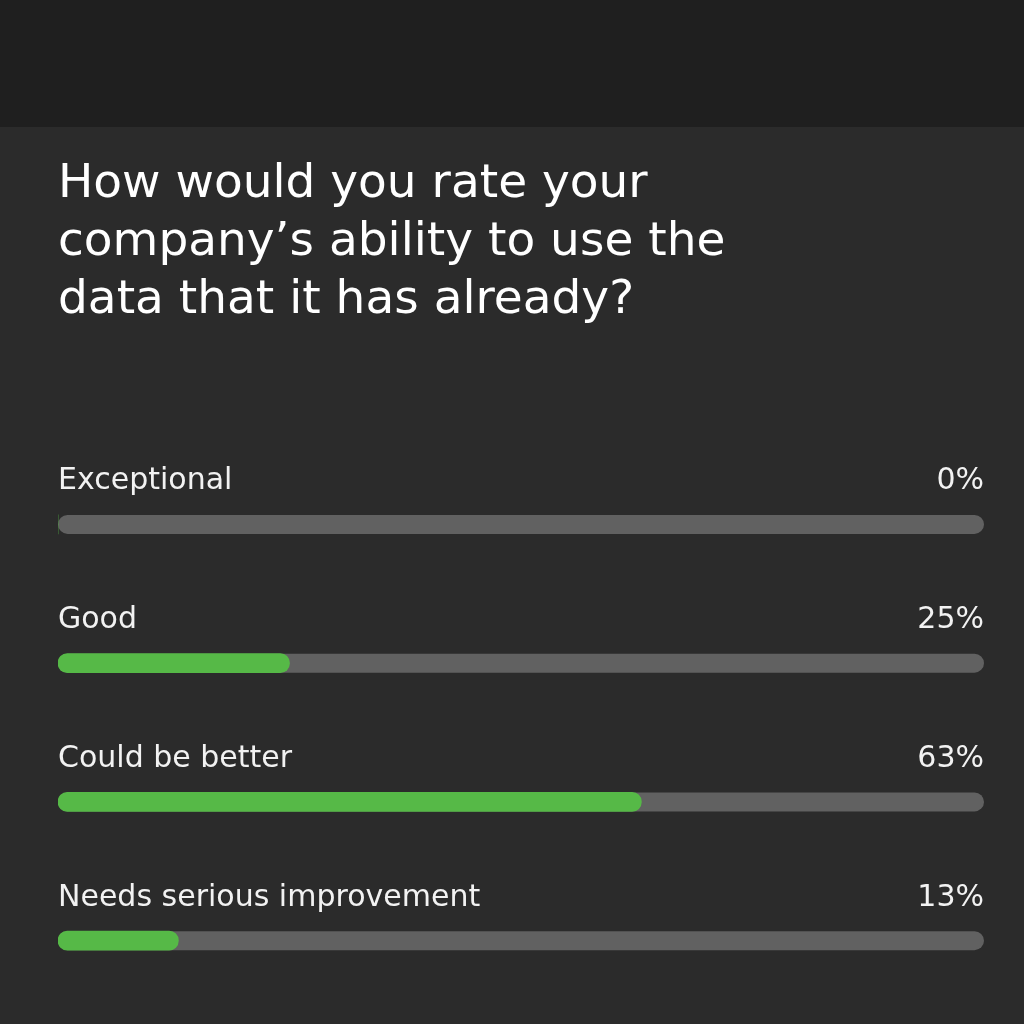  I want to click on data-label: 13%, so click(950, 895).